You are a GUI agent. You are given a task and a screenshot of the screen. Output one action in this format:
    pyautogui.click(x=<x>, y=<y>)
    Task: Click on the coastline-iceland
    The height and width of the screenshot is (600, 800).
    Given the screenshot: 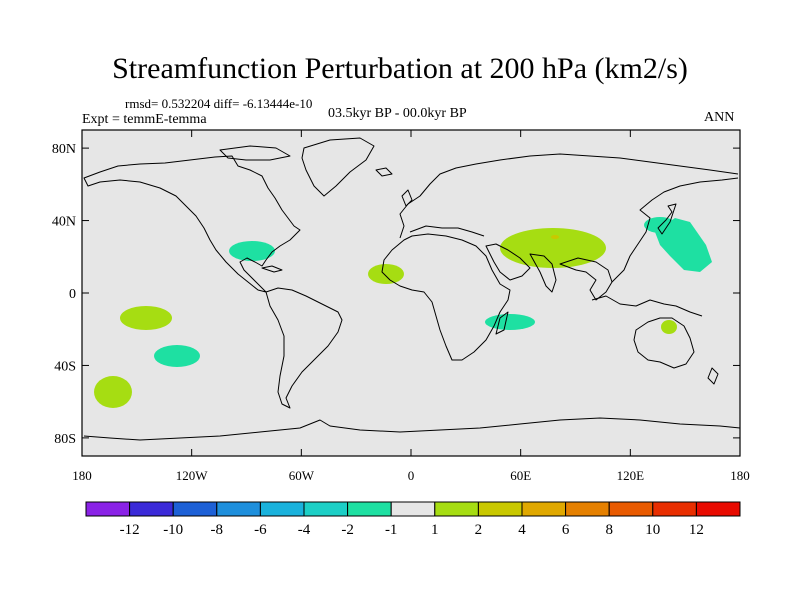 What is the action you would take?
    pyautogui.click(x=384, y=172)
    